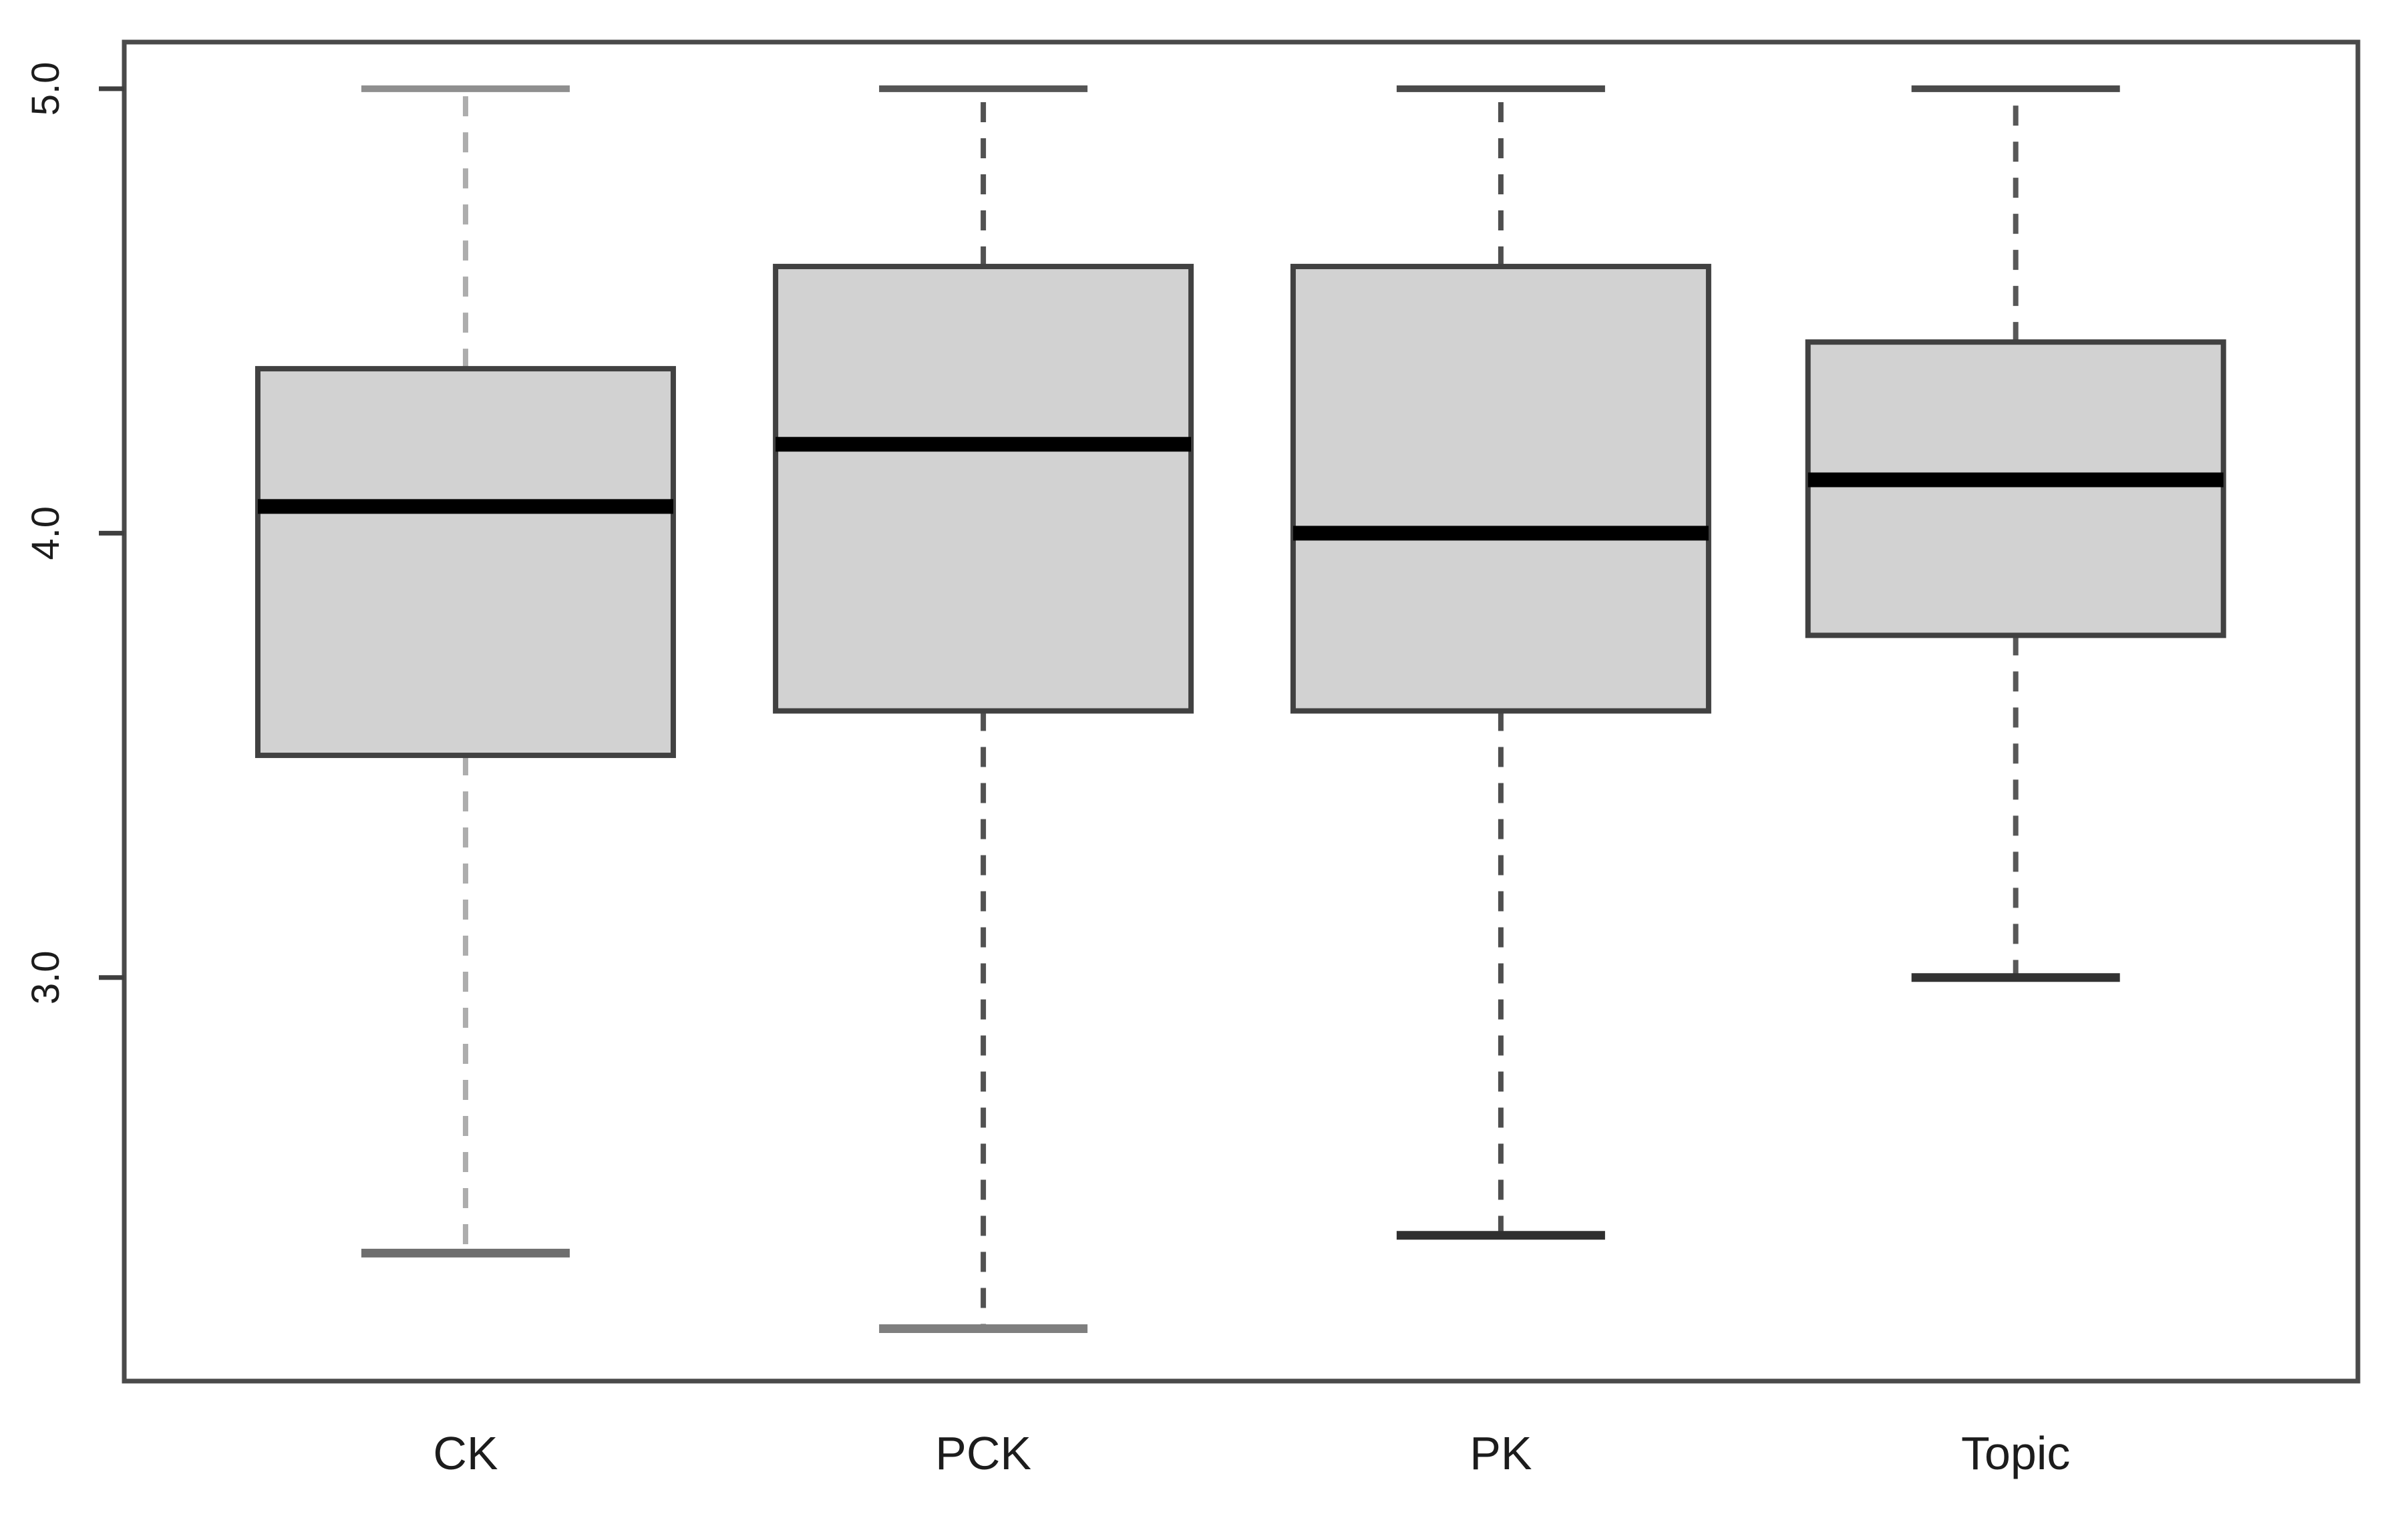 This screenshot has height=1522, width=2408. Describe the element at coordinates (45, 533) in the screenshot. I see `y-axis-tick-label-4.0: 4.0` at that location.